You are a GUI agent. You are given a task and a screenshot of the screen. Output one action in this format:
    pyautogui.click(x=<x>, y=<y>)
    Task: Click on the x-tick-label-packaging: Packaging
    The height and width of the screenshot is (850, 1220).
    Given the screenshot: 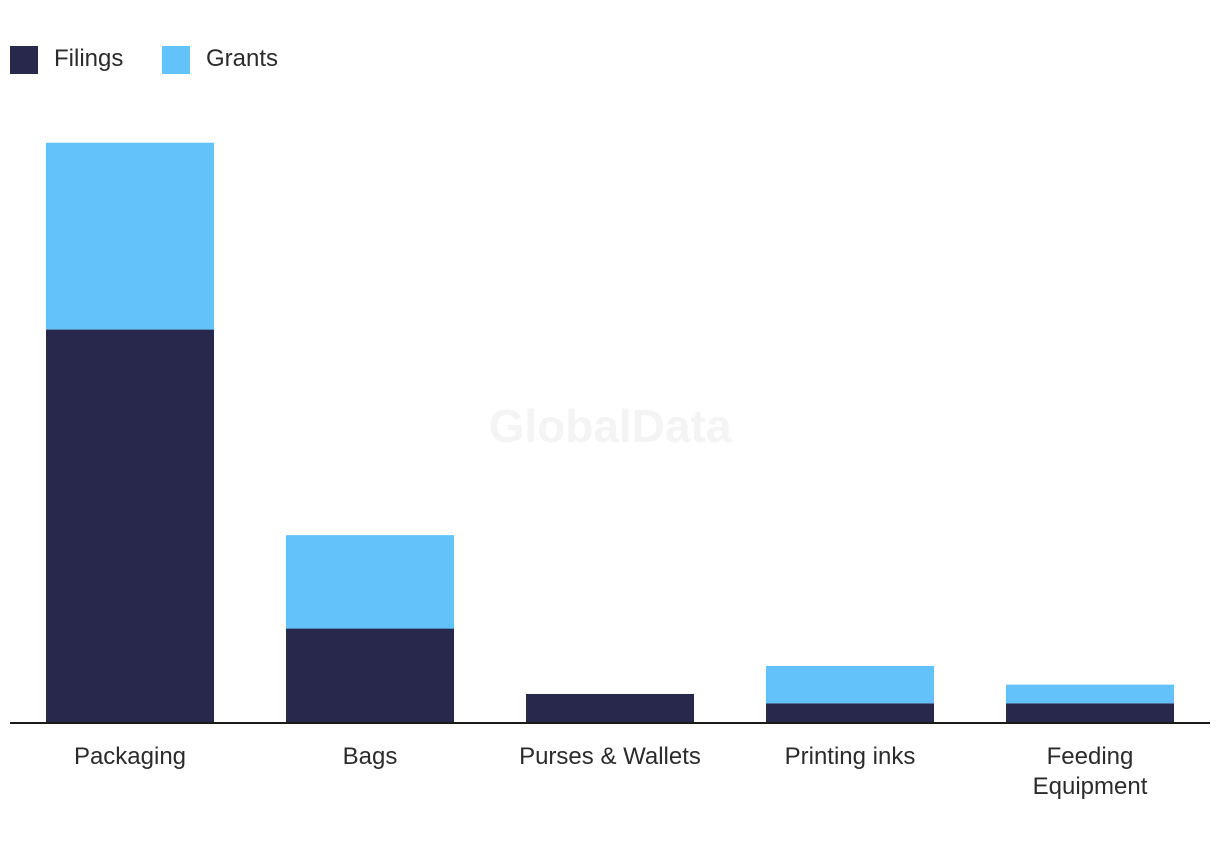 What is the action you would take?
    pyautogui.click(x=130, y=756)
    